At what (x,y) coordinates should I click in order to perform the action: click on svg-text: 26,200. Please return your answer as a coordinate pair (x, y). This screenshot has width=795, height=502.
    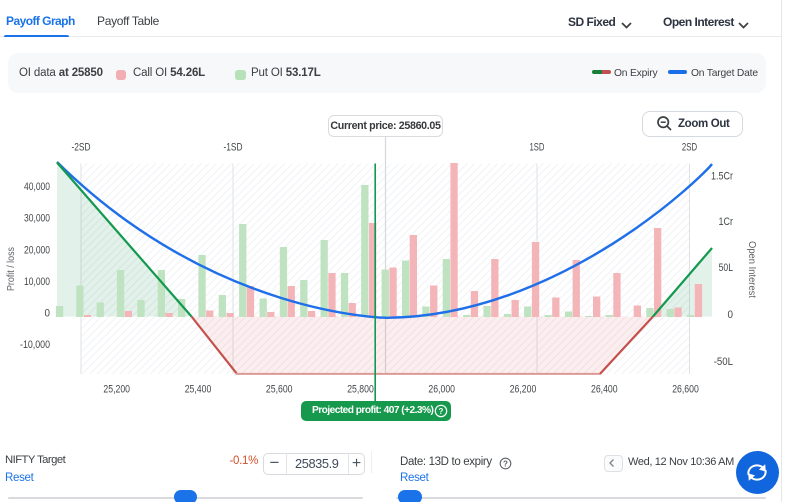
    Looking at the image, I should click on (523, 390).